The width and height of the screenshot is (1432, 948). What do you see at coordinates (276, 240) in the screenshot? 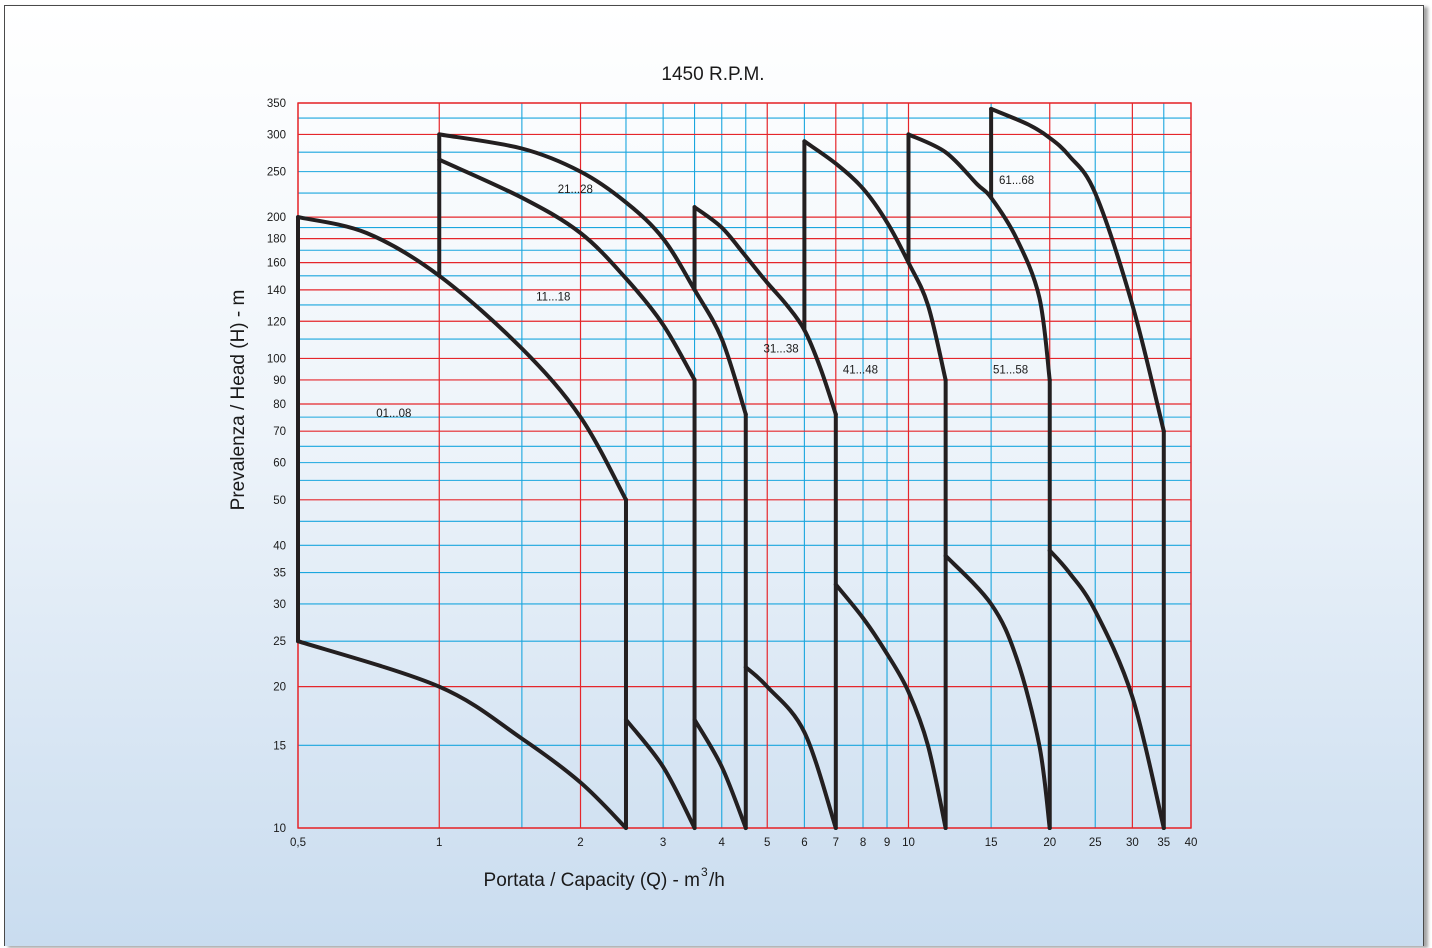
I see `y-tick-label: 180` at bounding box center [276, 240].